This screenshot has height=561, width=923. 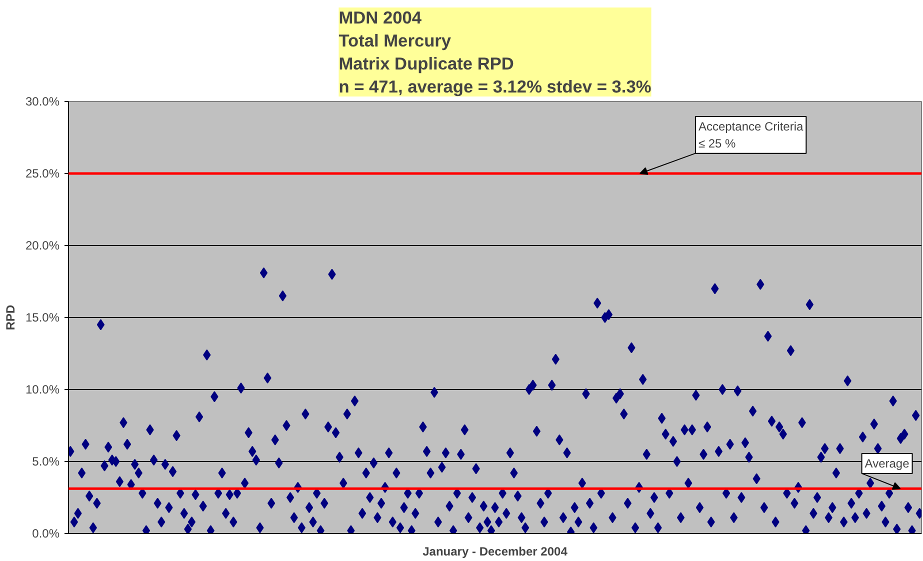 I want to click on y-axis-title: RPD, so click(x=10, y=317).